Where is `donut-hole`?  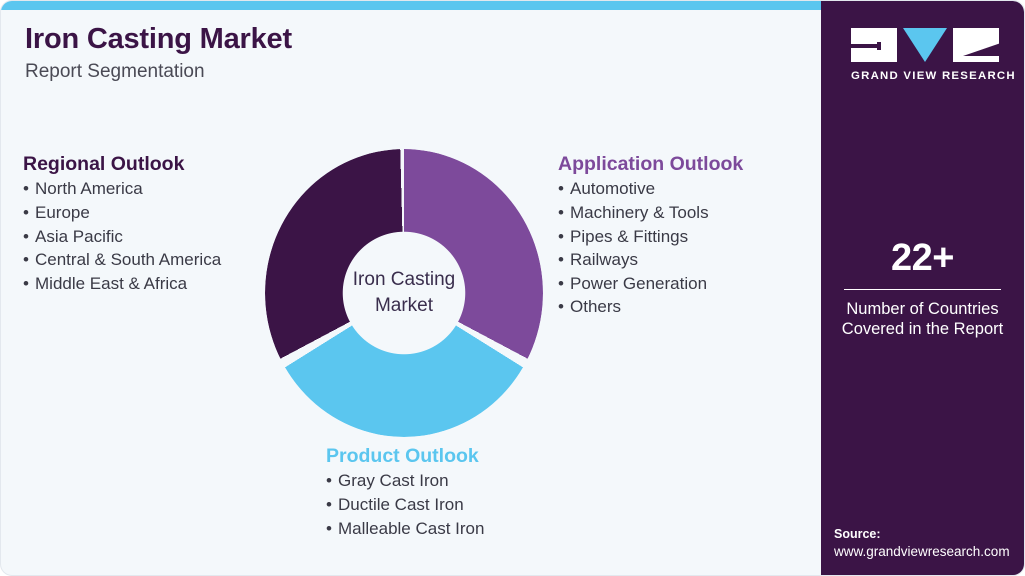
donut-hole is located at coordinates (404, 293).